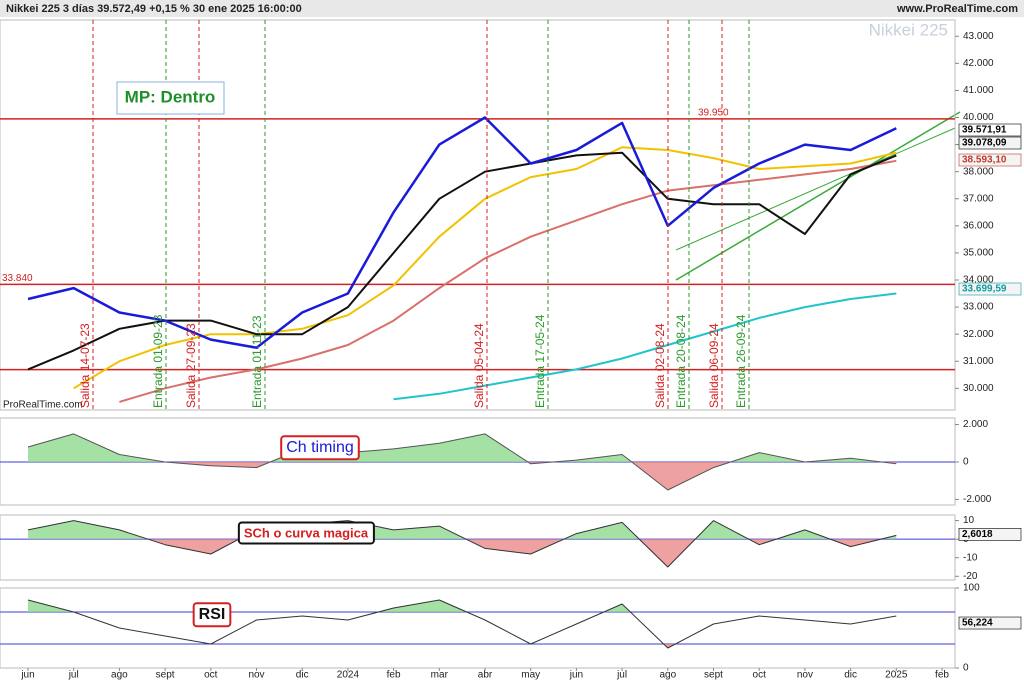 This screenshot has height=683, width=1024. Describe the element at coordinates (440, 675) in the screenshot. I see `x-tick-label: mar` at that location.